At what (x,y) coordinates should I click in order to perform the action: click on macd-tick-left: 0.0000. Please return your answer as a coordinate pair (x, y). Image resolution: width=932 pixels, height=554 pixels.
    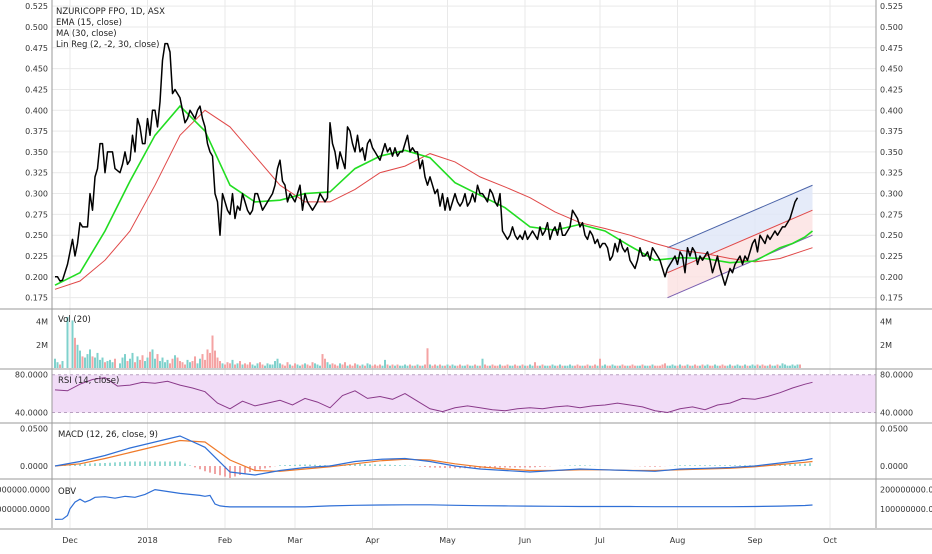
    Looking at the image, I should click on (34, 466).